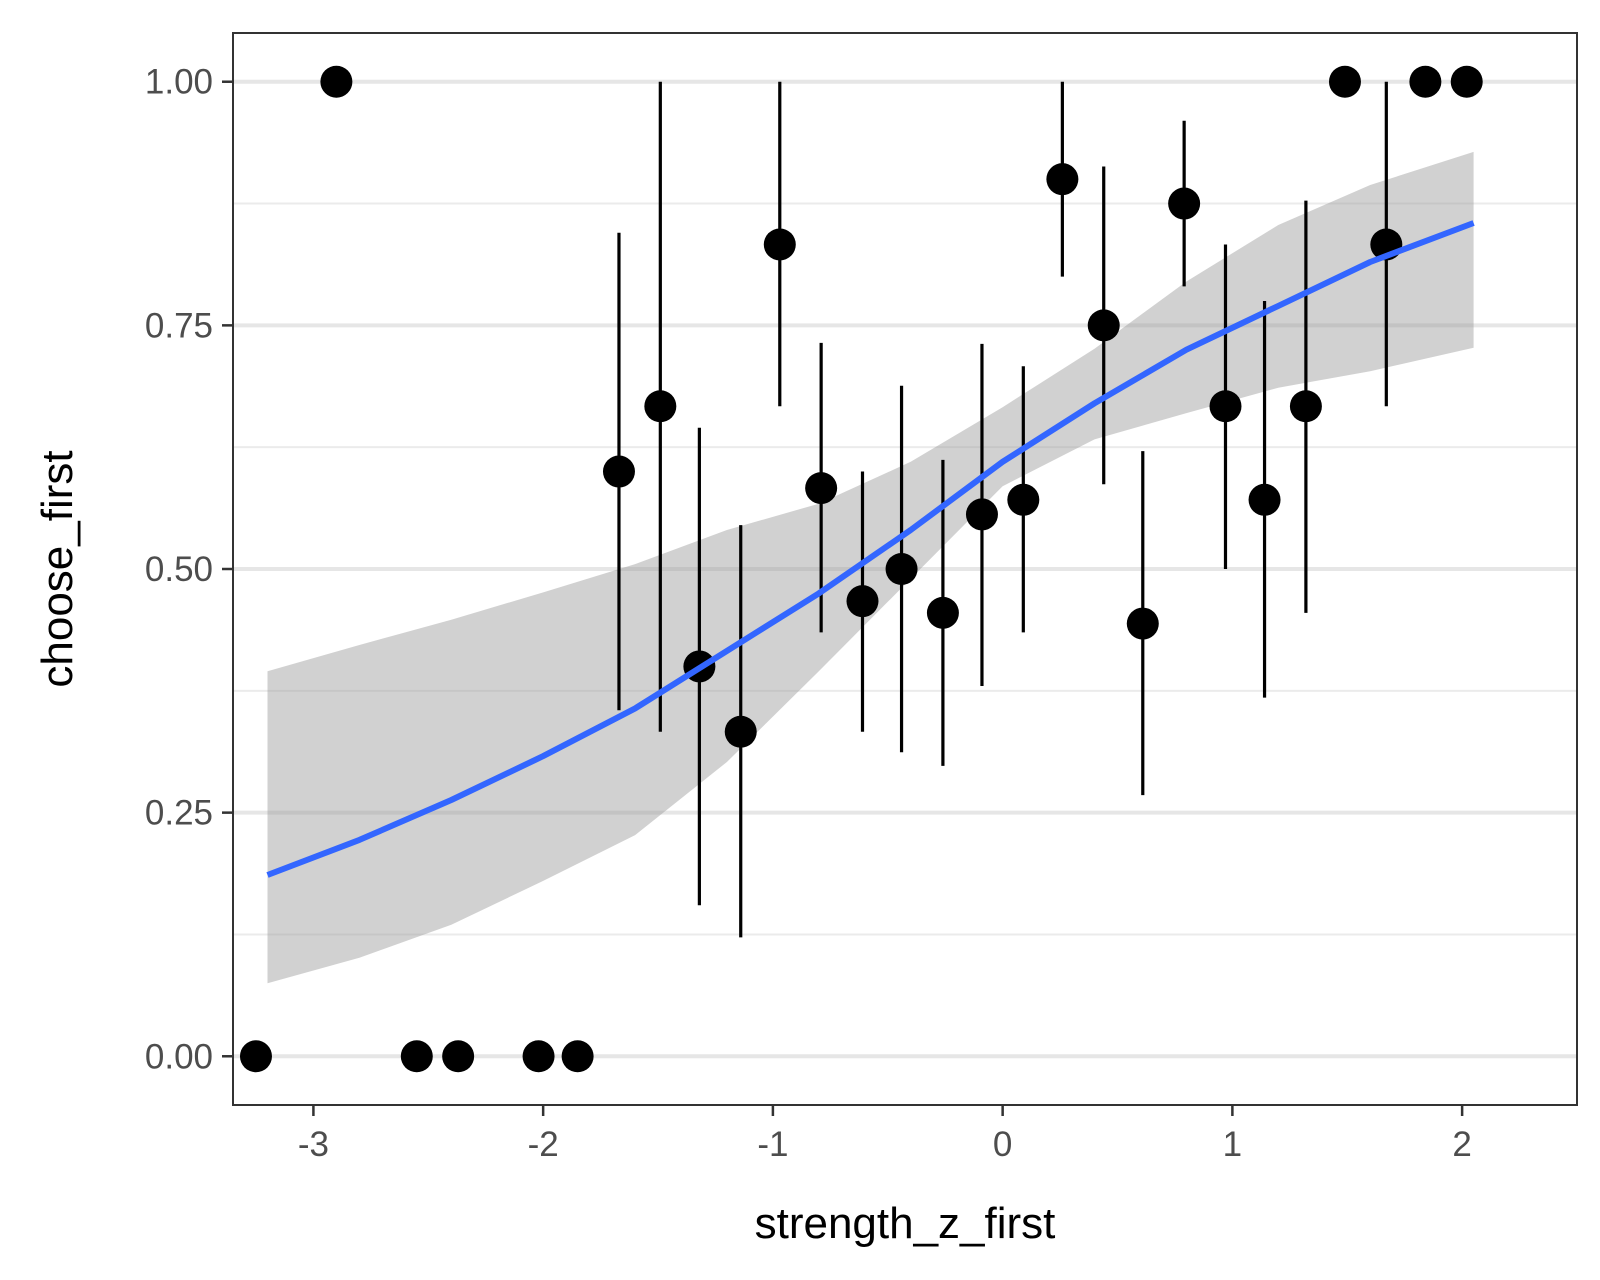  Describe the element at coordinates (179, 82) in the screenshot. I see `y-tick-label: 1.00` at that location.